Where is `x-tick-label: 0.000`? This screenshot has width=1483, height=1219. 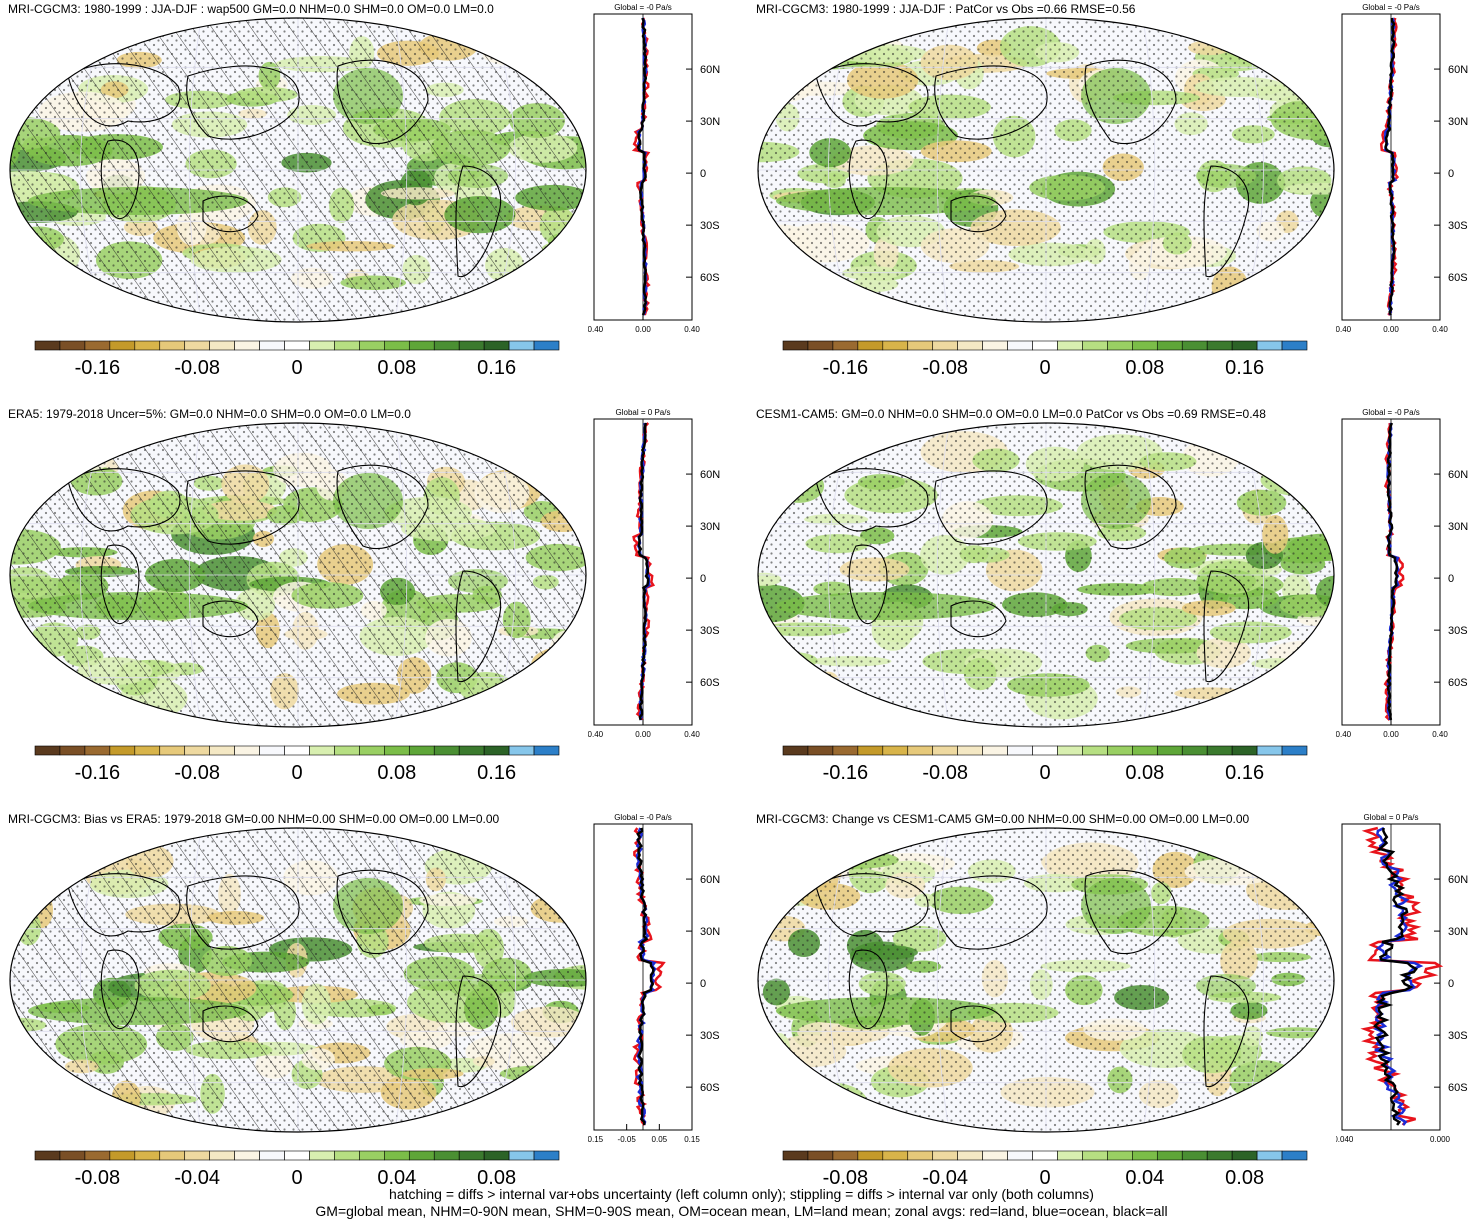
x-tick-label: 0.000 is located at coordinates (1440, 1138).